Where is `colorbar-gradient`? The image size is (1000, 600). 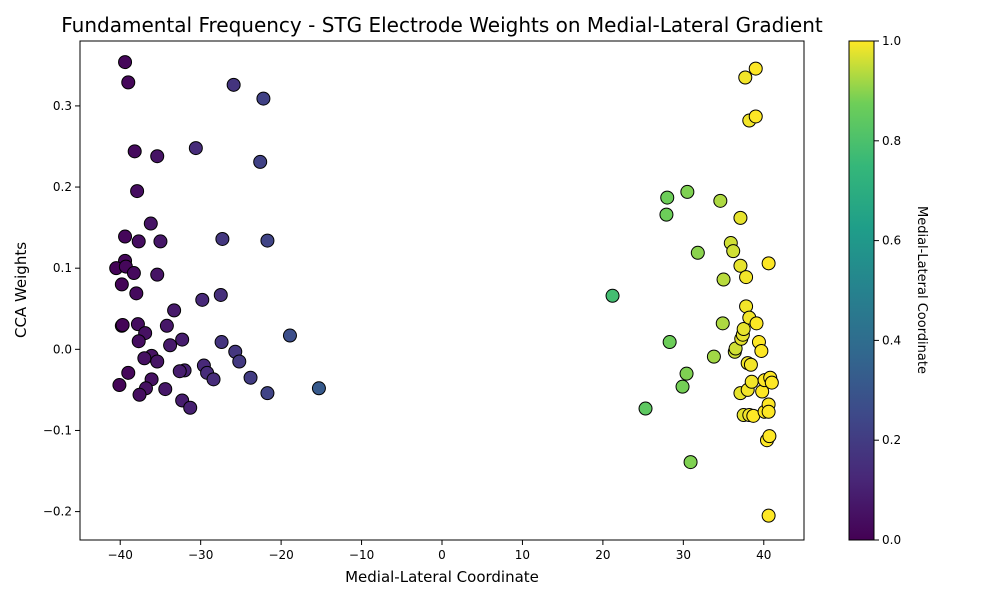 colorbar-gradient is located at coordinates (861, 290).